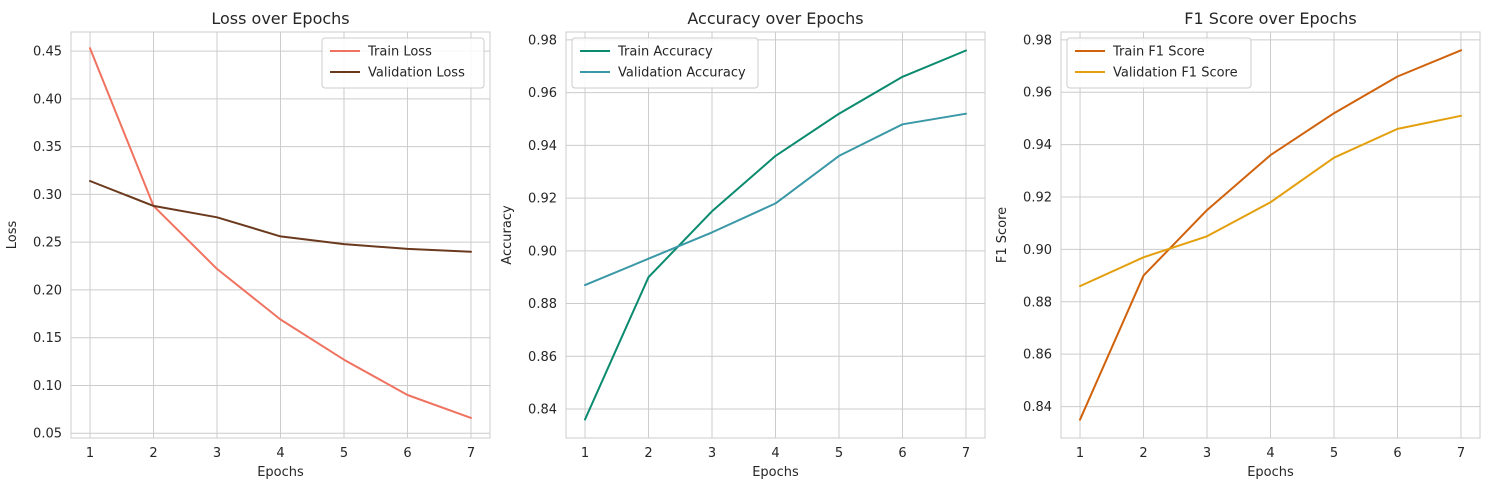 The width and height of the screenshot is (1490, 490). I want to click on series-line-validation-accuracy, so click(775, 199).